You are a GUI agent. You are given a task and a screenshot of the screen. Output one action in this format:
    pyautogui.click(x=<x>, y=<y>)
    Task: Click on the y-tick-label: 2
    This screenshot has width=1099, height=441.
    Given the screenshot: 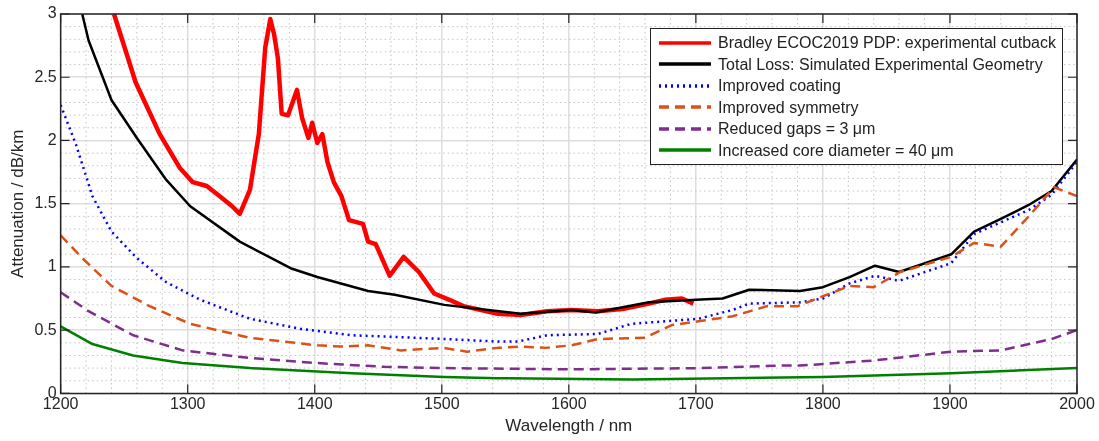 What is the action you would take?
    pyautogui.click(x=52, y=139)
    